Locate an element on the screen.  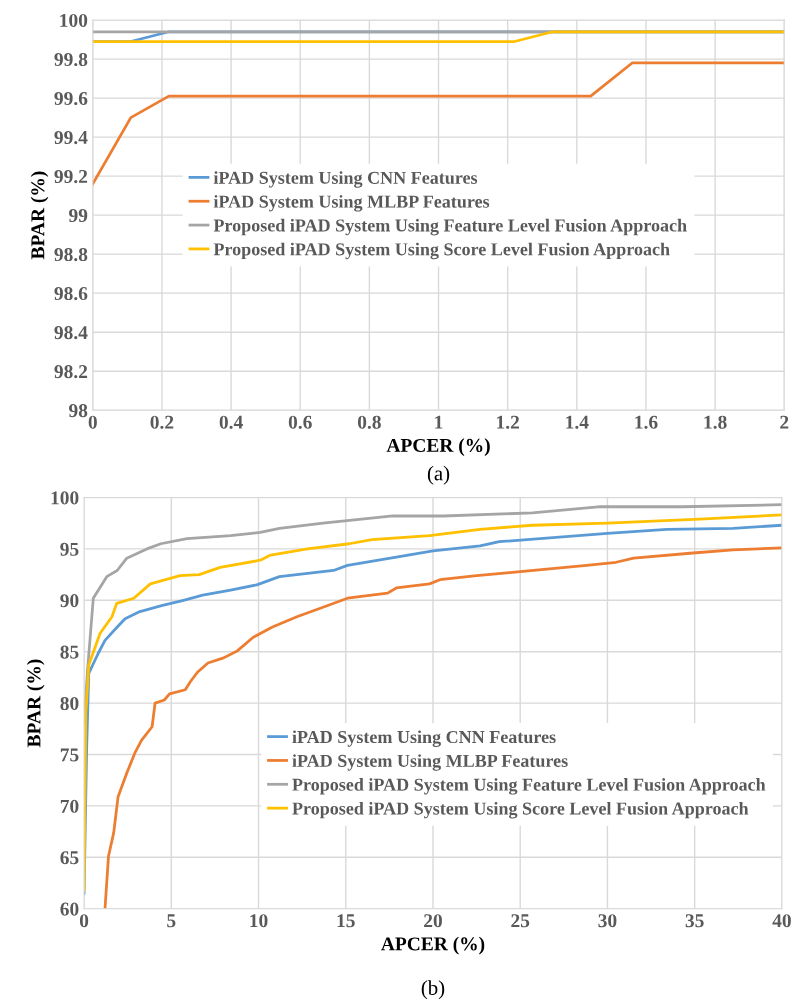
y-tick-label: 80 is located at coordinates (69, 703).